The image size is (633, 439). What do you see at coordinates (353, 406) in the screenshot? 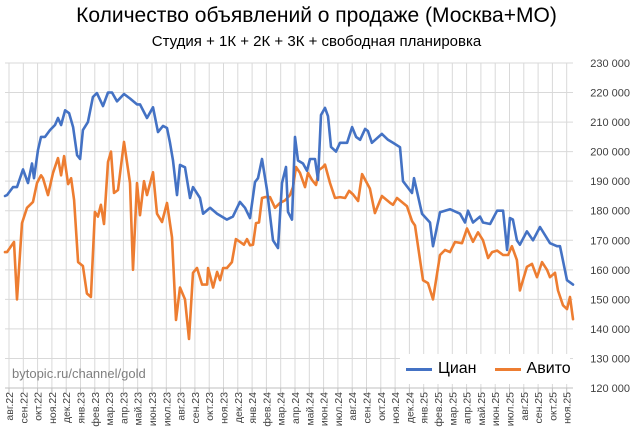
I see `x-tick-label: авг.24` at bounding box center [353, 406].